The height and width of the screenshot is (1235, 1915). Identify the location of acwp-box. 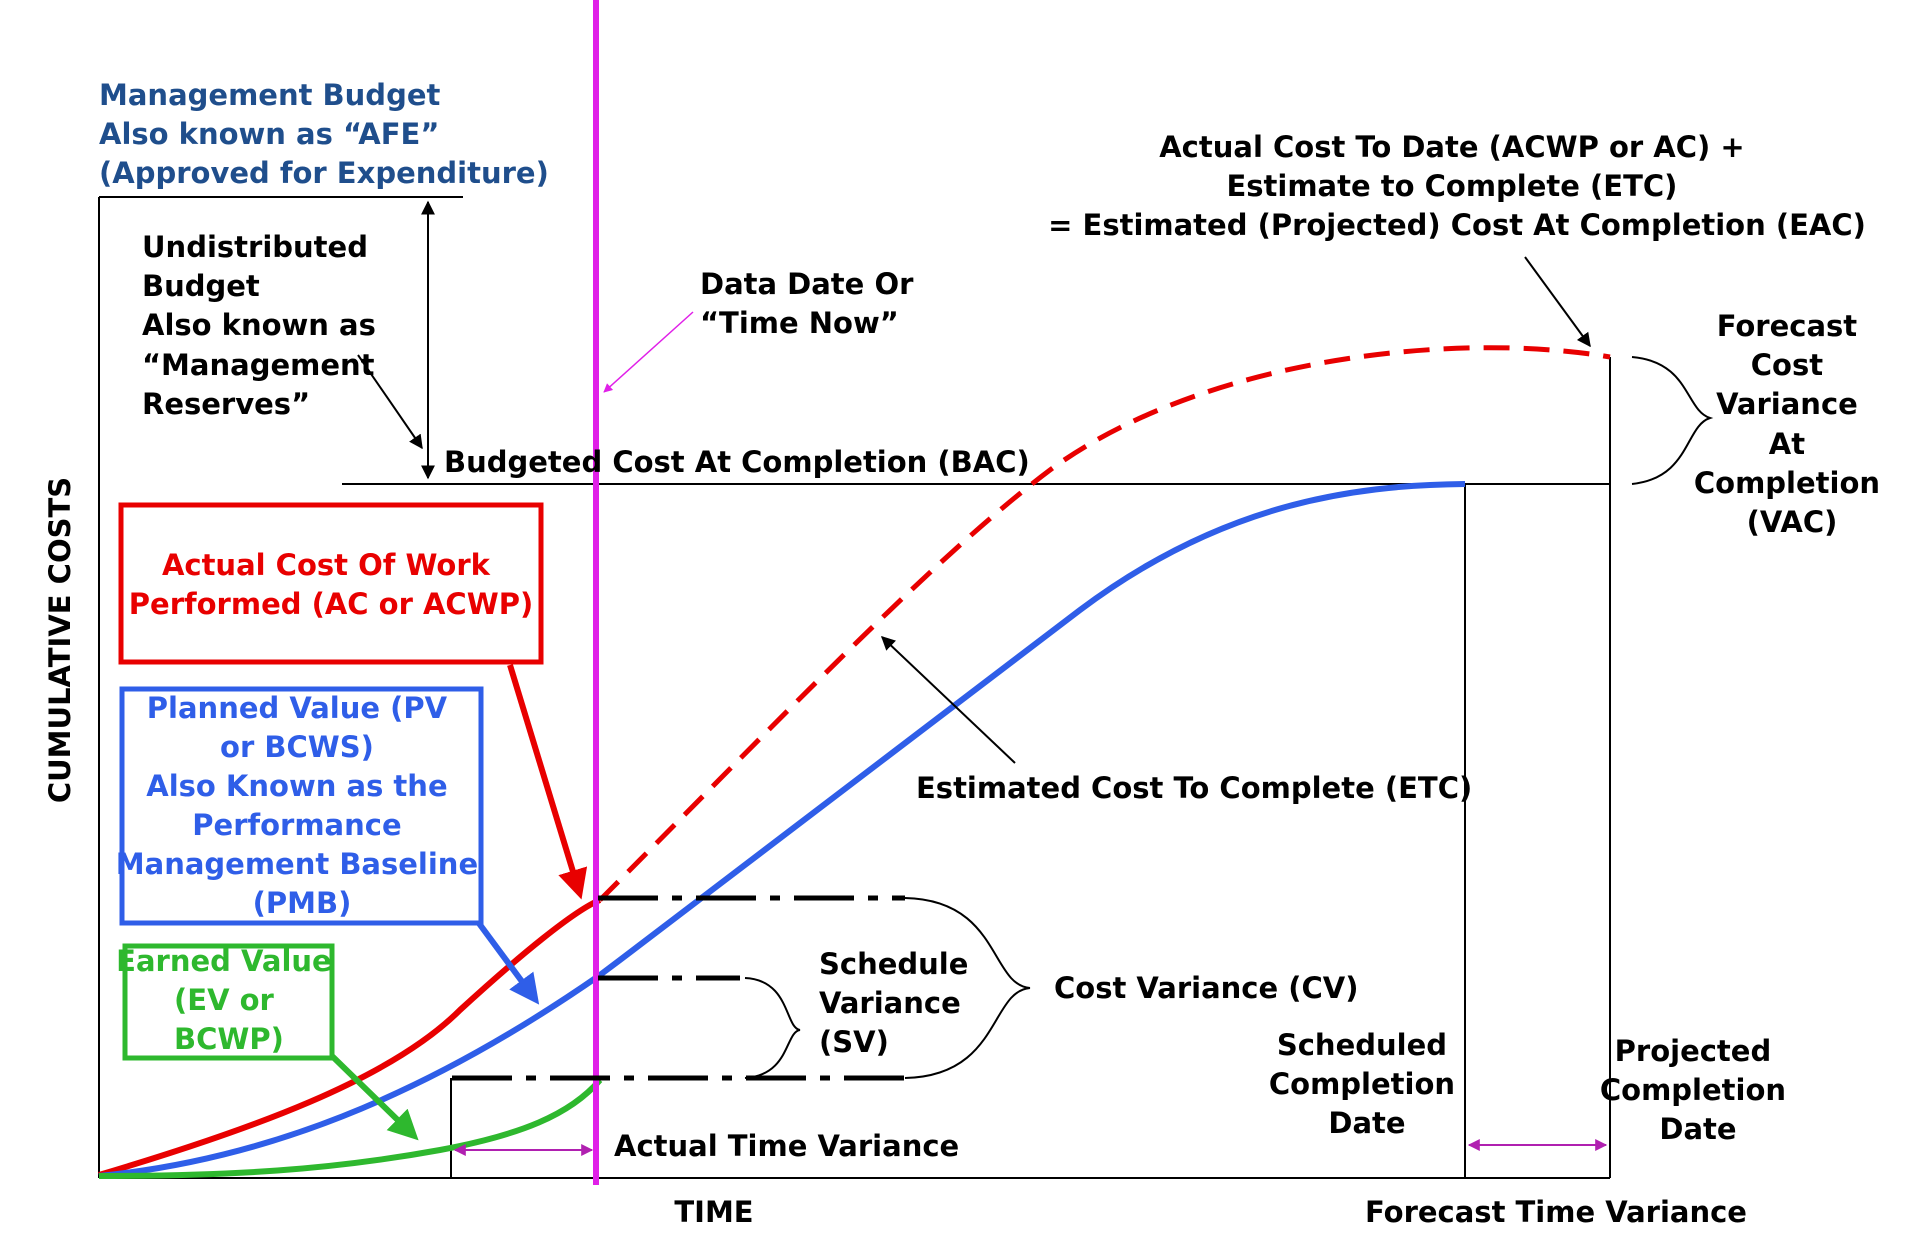
(331, 583).